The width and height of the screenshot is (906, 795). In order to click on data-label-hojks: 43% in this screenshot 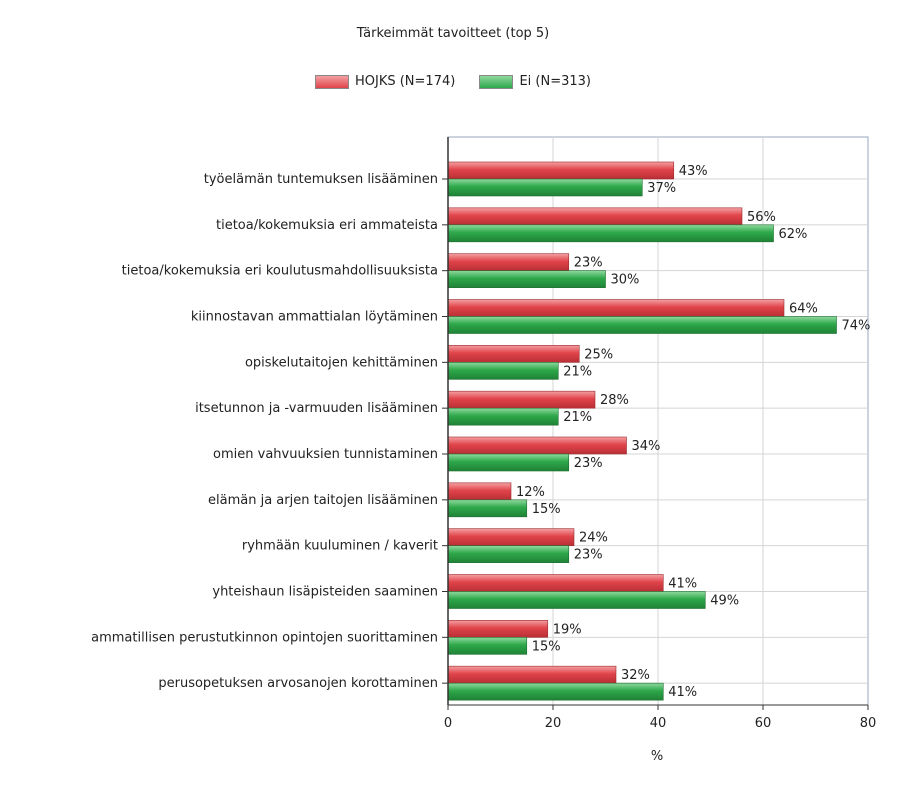, I will do `click(693, 171)`.